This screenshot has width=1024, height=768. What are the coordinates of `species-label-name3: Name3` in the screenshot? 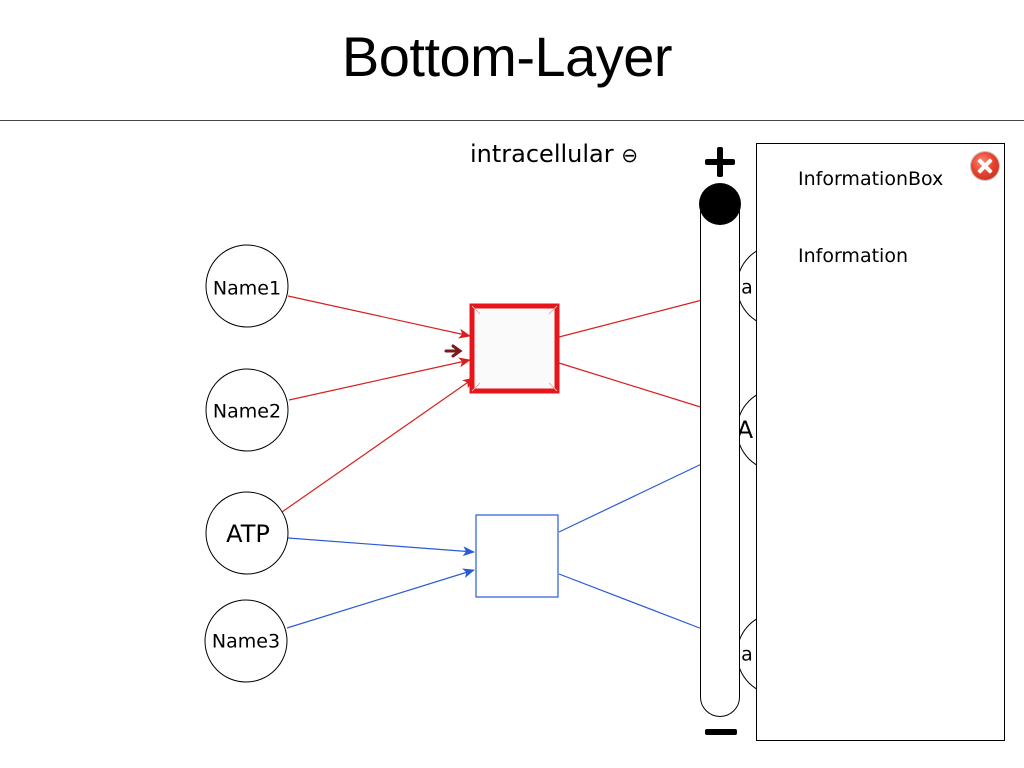 It's located at (246, 642).